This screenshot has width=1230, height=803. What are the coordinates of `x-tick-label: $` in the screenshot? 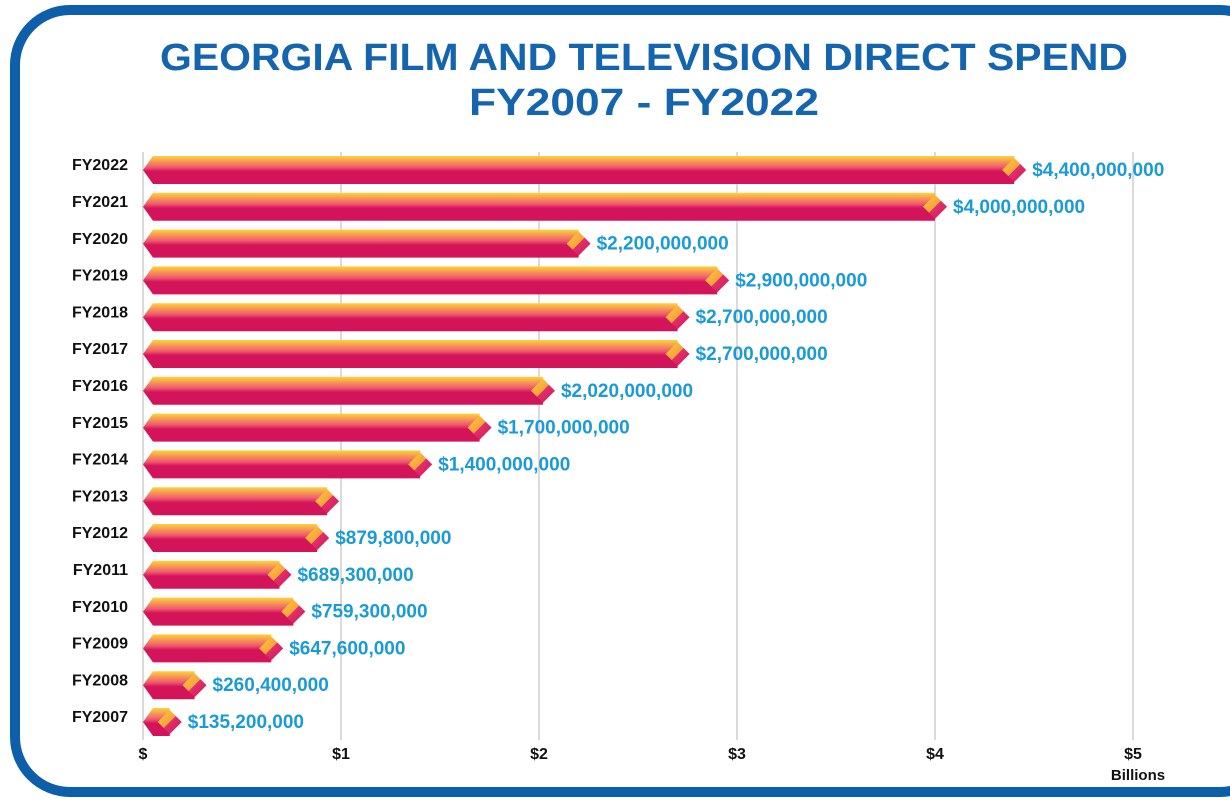 It's located at (143, 754).